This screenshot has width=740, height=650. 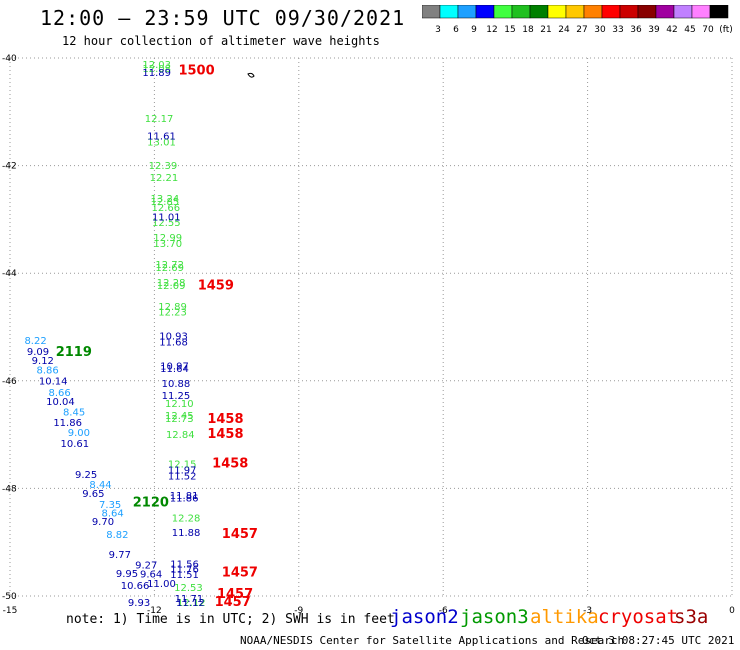 What do you see at coordinates (654, 30) in the screenshot?
I see `scale-label: 39` at bounding box center [654, 30].